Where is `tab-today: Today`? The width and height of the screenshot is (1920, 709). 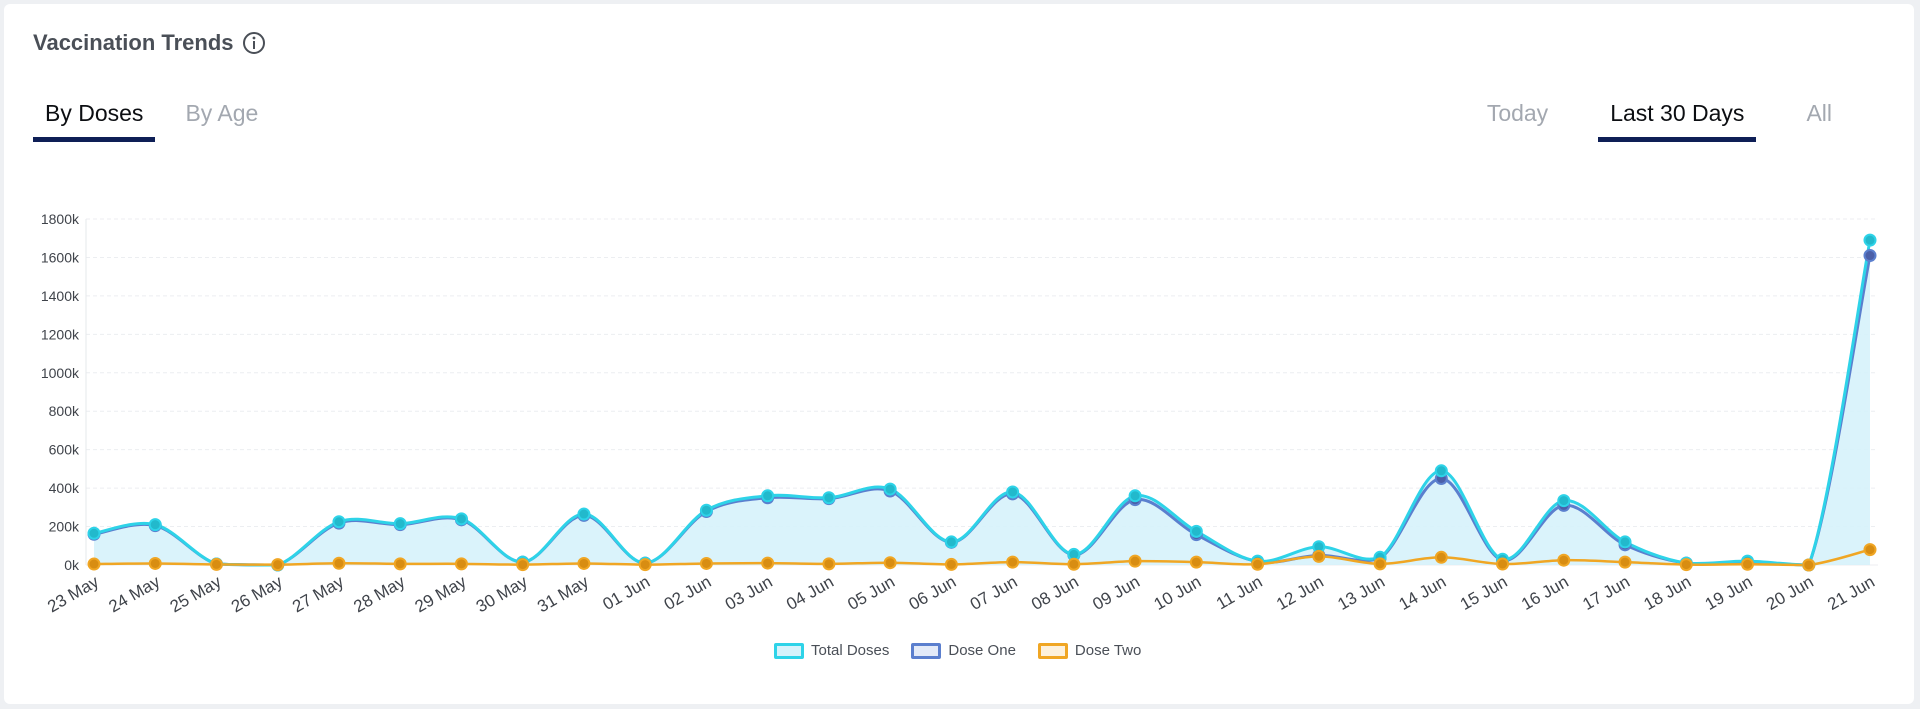
tab-today: Today is located at coordinates (1517, 113).